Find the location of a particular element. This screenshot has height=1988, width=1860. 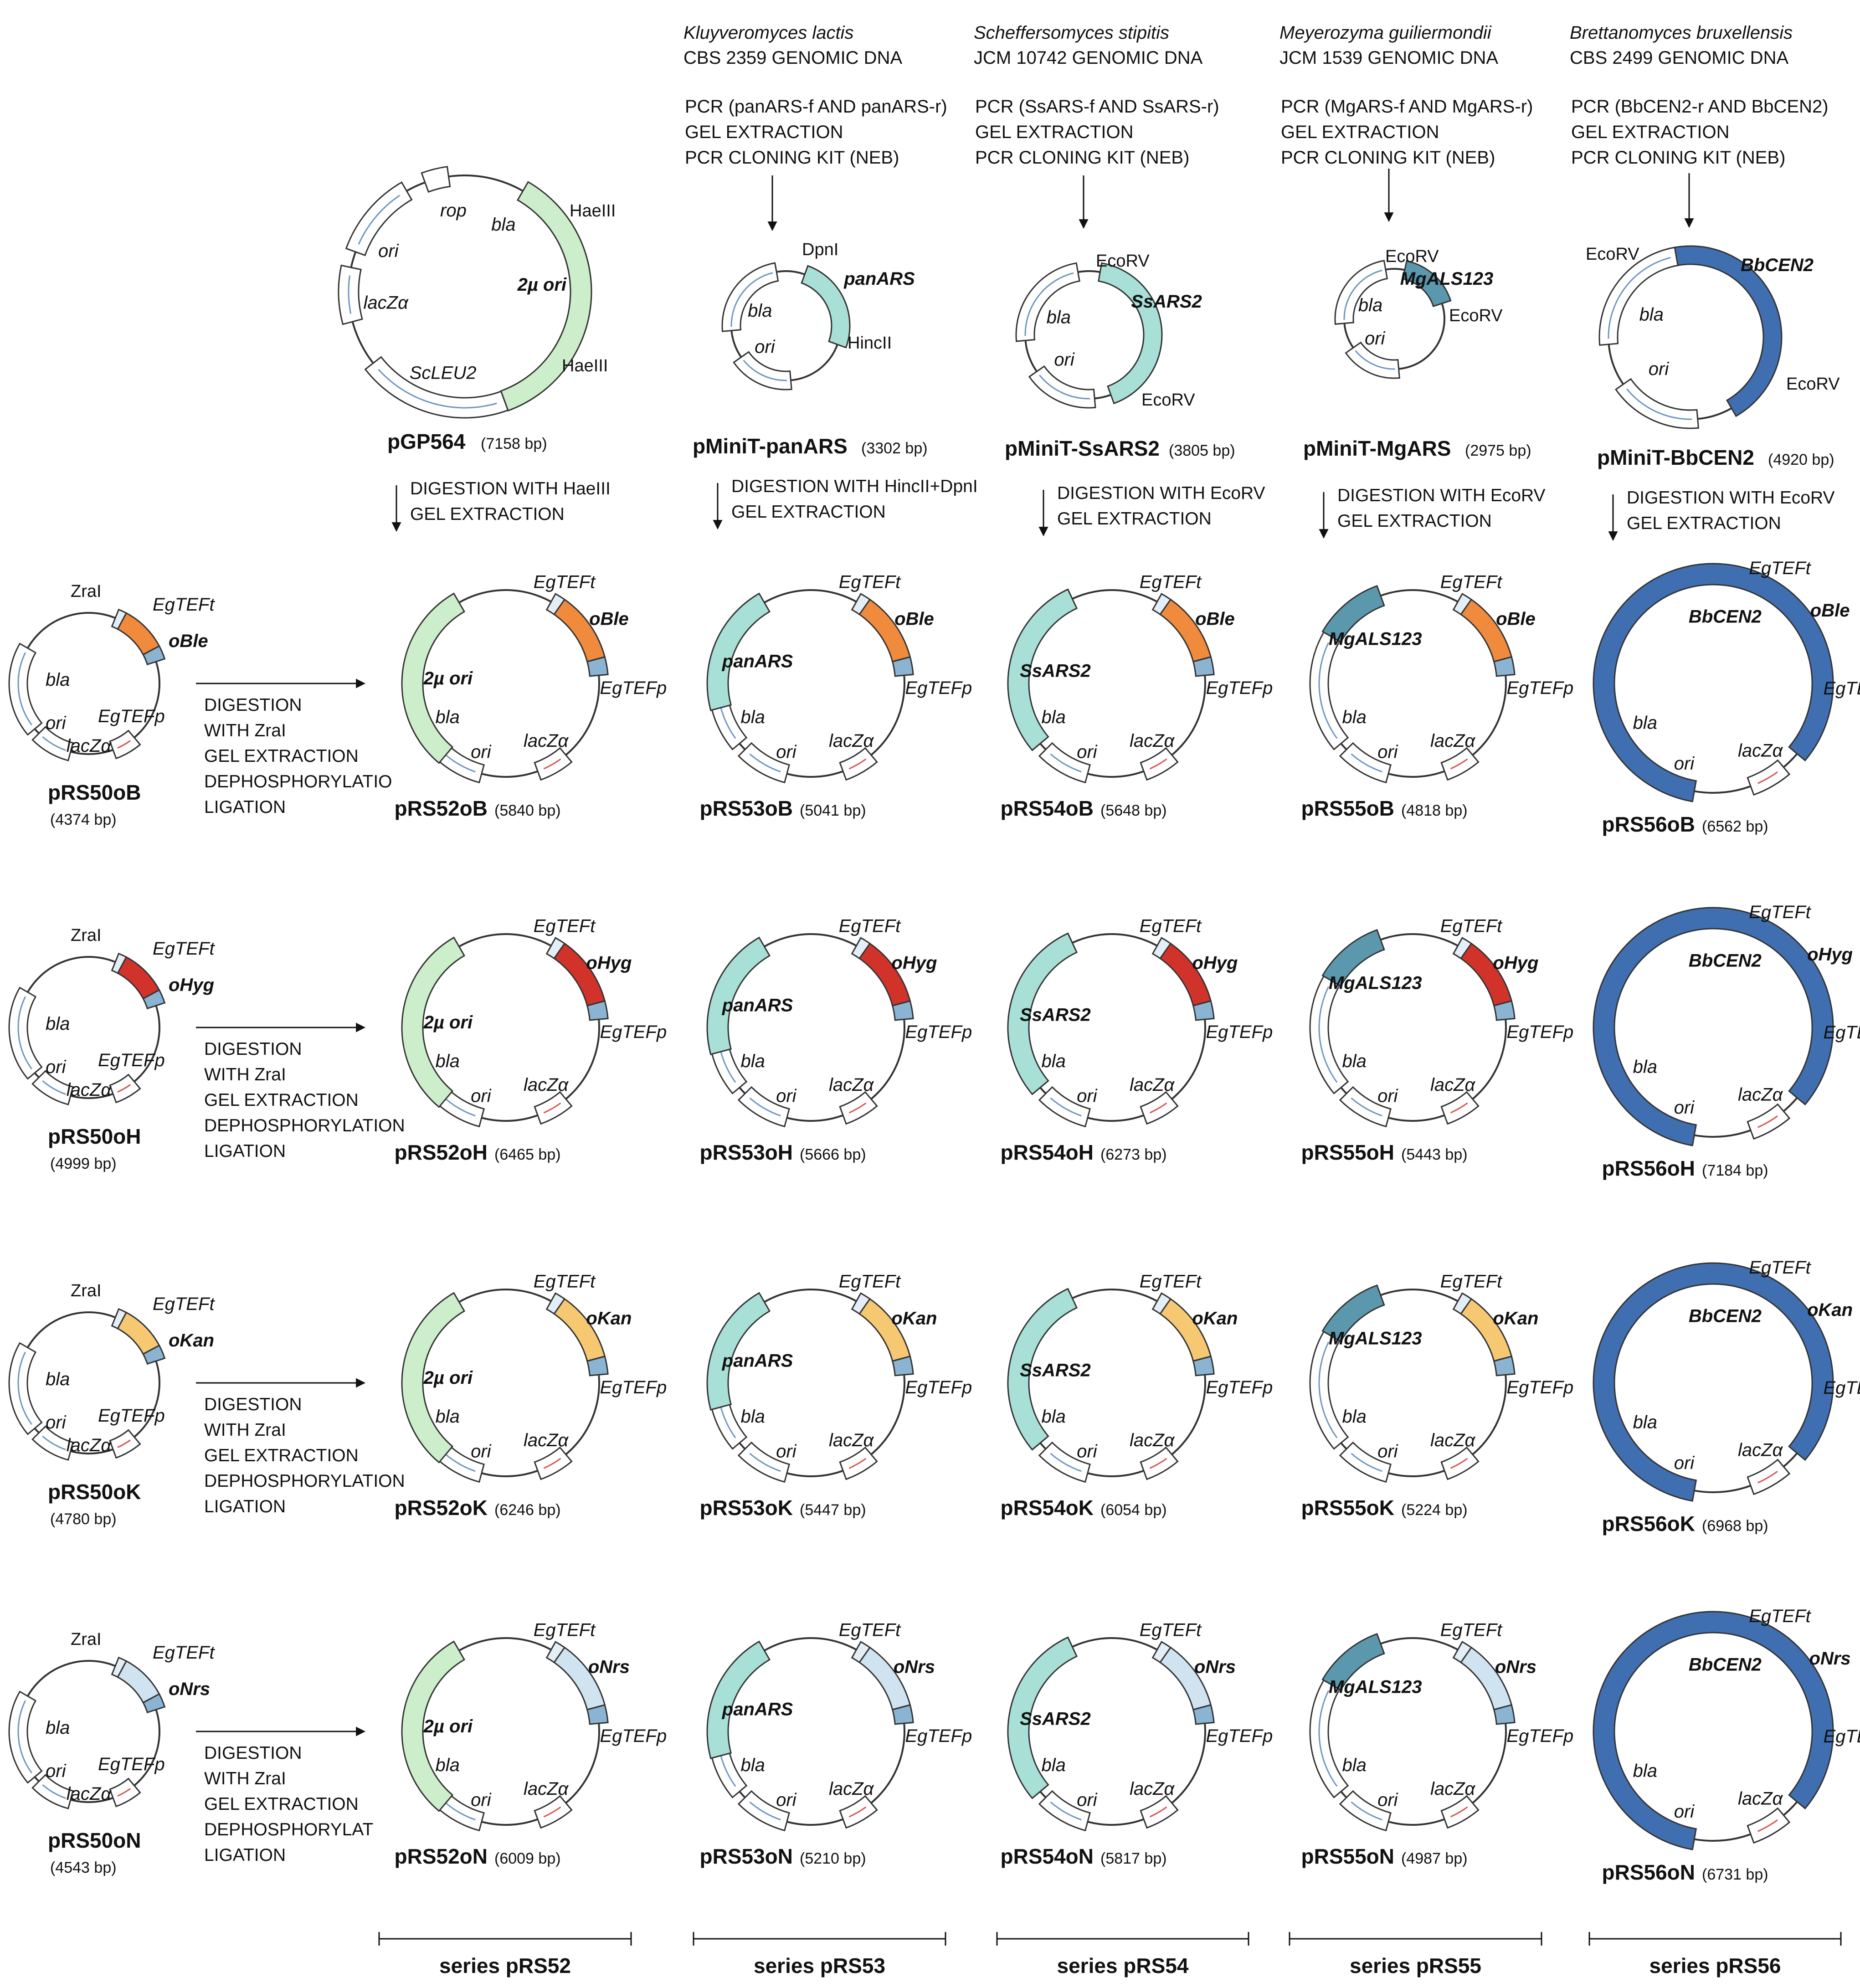

insert-label: MgALS123 is located at coordinates (1375, 1339).